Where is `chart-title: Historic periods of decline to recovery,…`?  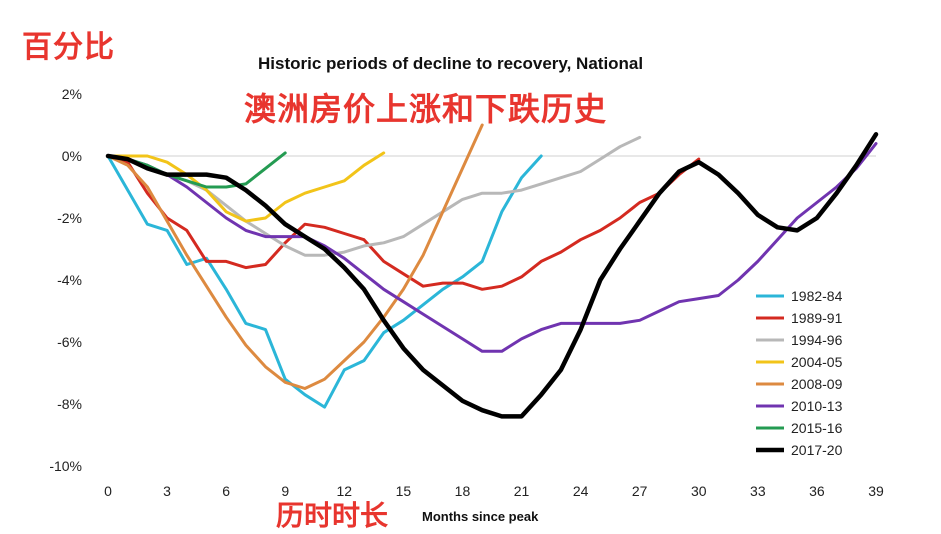 chart-title: Historic periods of decline to recovery,… is located at coordinates (451, 63).